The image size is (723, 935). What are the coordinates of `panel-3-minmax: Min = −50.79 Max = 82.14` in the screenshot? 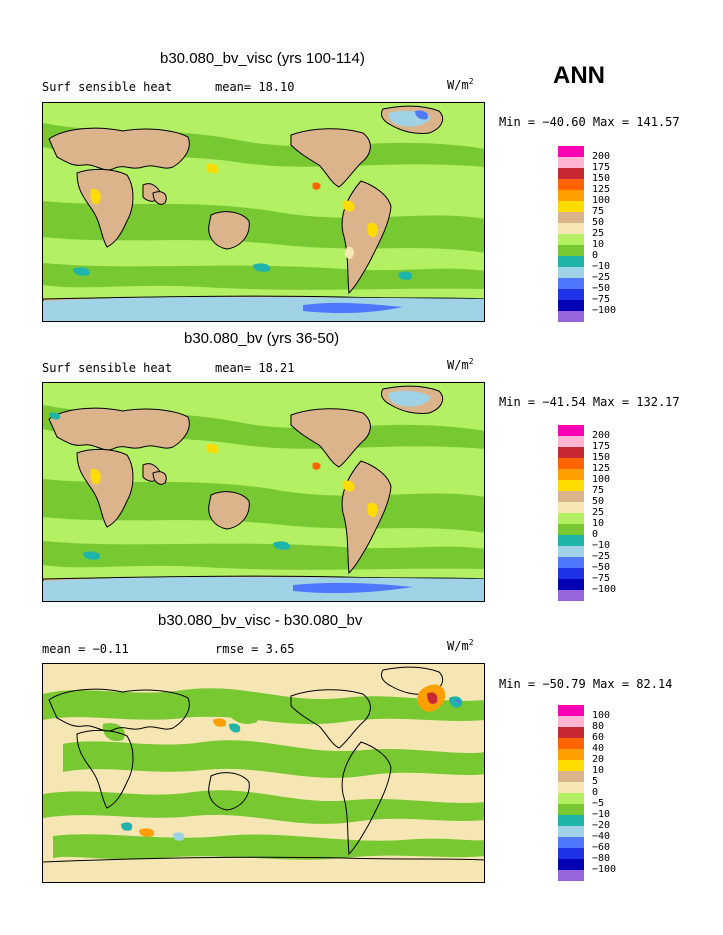 It's located at (586, 684).